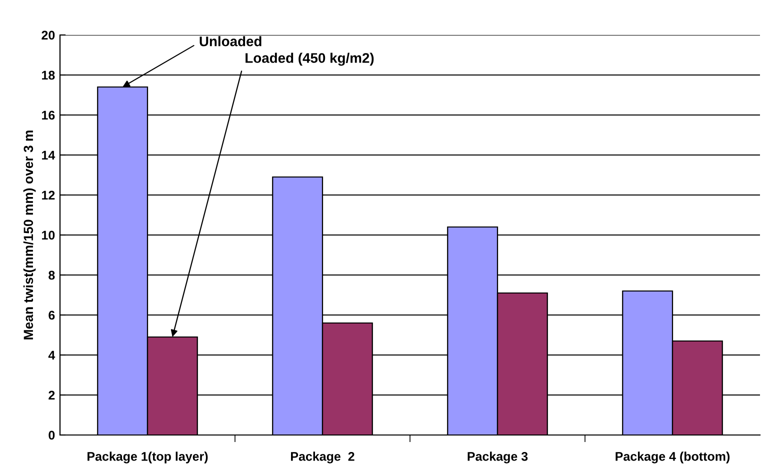 The image size is (771, 471). I want to click on y-tick-label: 16, so click(48, 115).